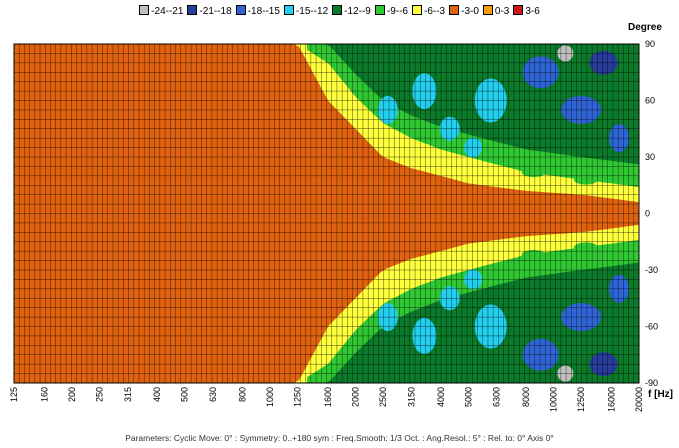 This screenshot has height=448, width=679. What do you see at coordinates (215, 11) in the screenshot?
I see `legend-label: -21--18` at bounding box center [215, 11].